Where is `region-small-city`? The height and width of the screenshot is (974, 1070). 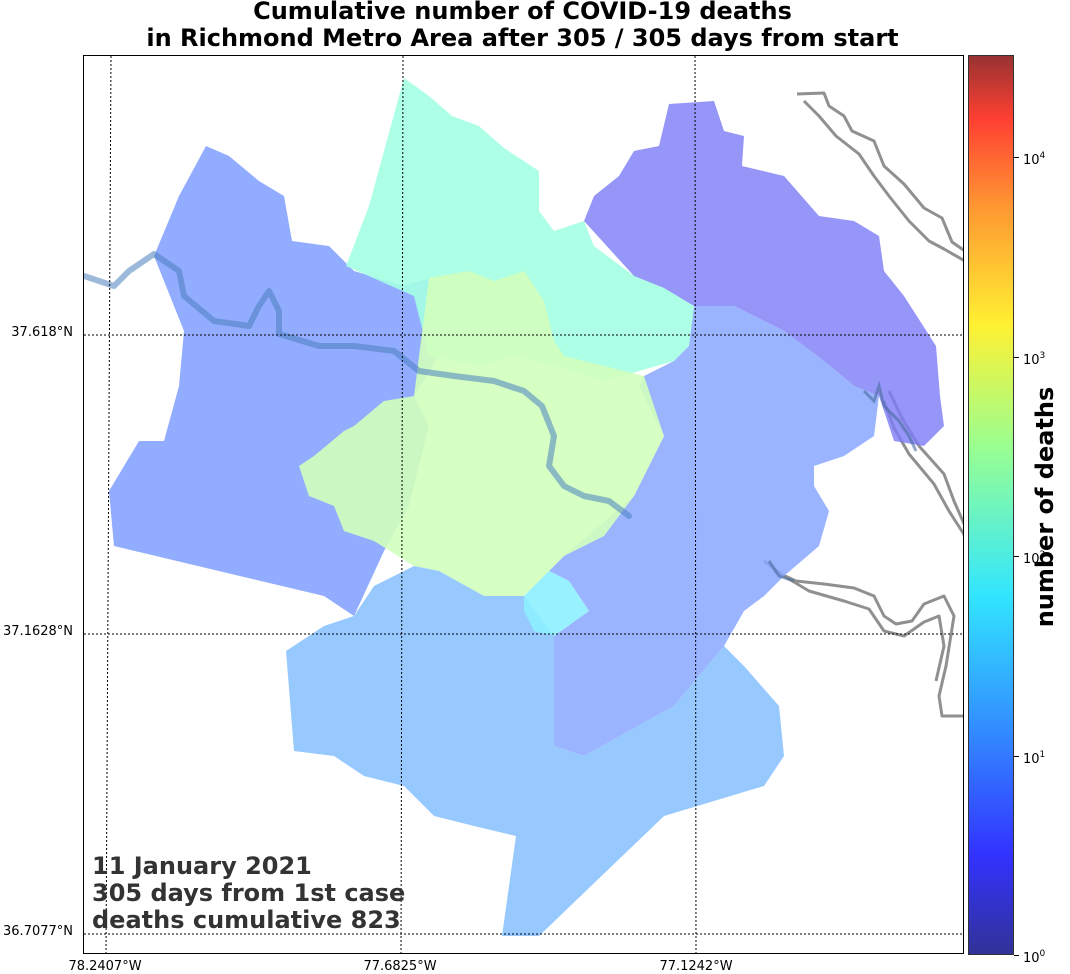
region-small-city is located at coordinates (556, 603).